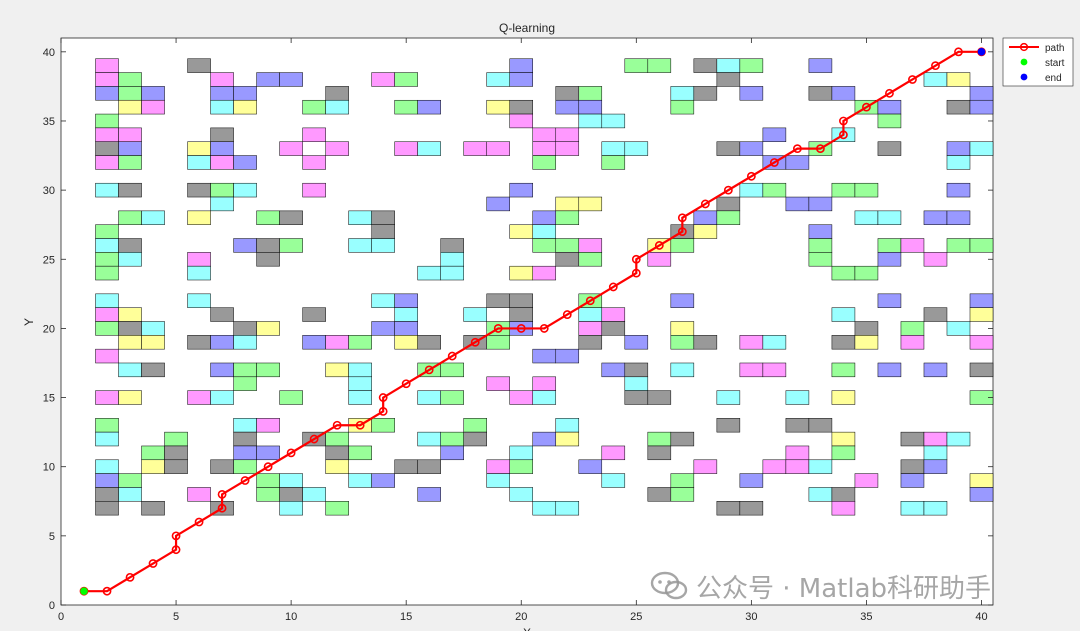 This screenshot has width=1080, height=631. I want to click on legend: path start end, so click(1038, 62).